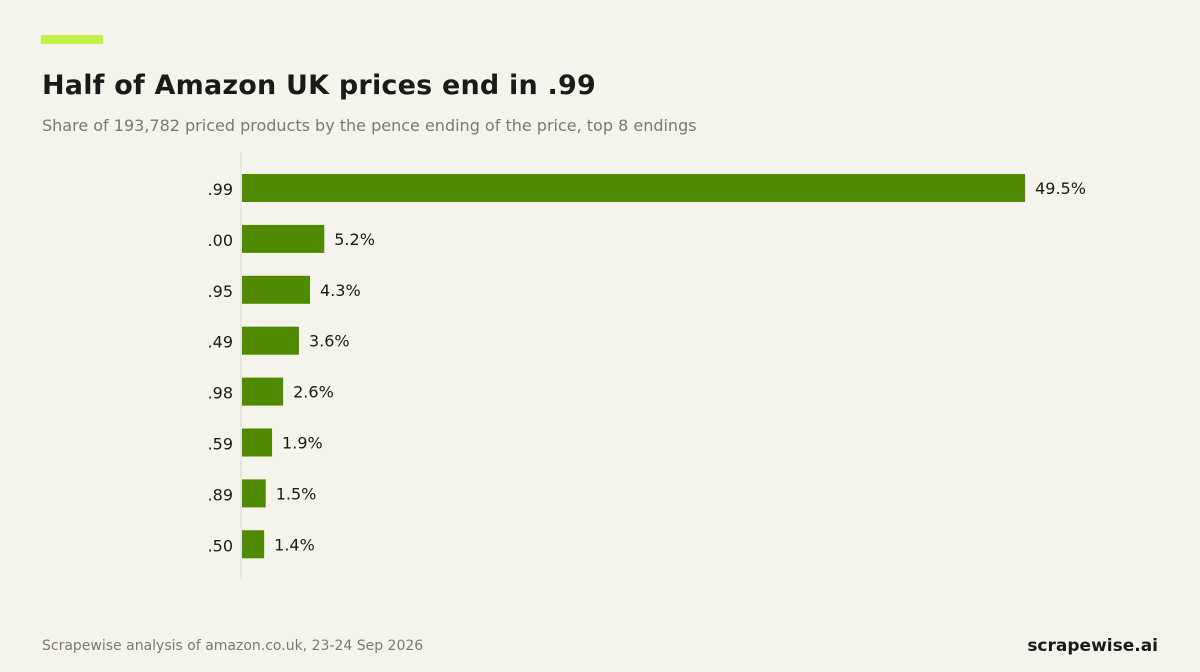  What do you see at coordinates (319, 85) in the screenshot?
I see `chart-title: Half of Amazon UK prices end in .99` at bounding box center [319, 85].